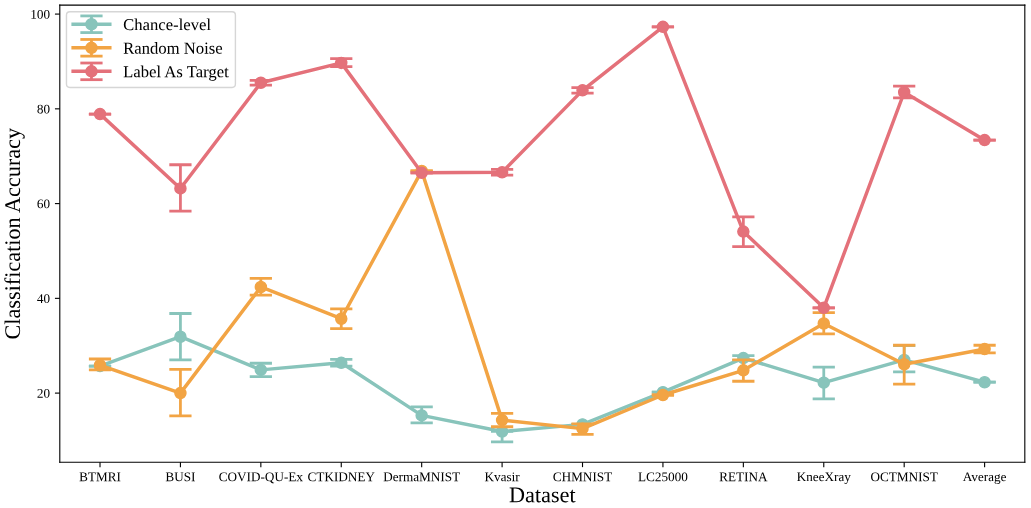  I want to click on y-axis-title: Classification Accuracy, so click(14, 233).